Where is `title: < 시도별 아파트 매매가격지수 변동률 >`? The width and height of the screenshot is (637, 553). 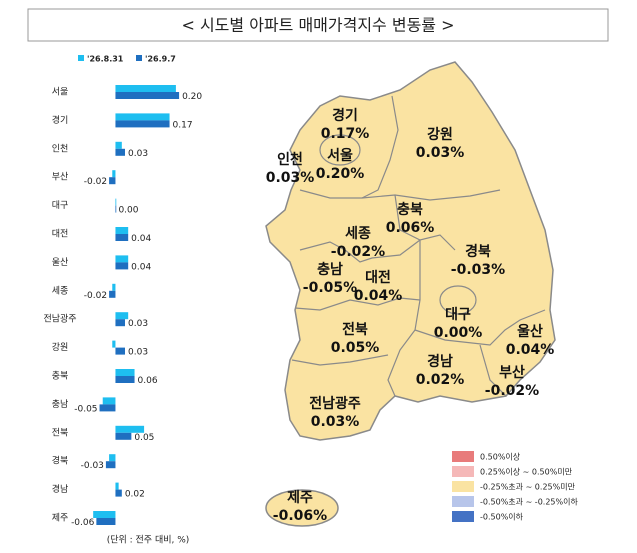 title: < 시도별 아파트 매매가격지수 변동률 > is located at coordinates (317, 25).